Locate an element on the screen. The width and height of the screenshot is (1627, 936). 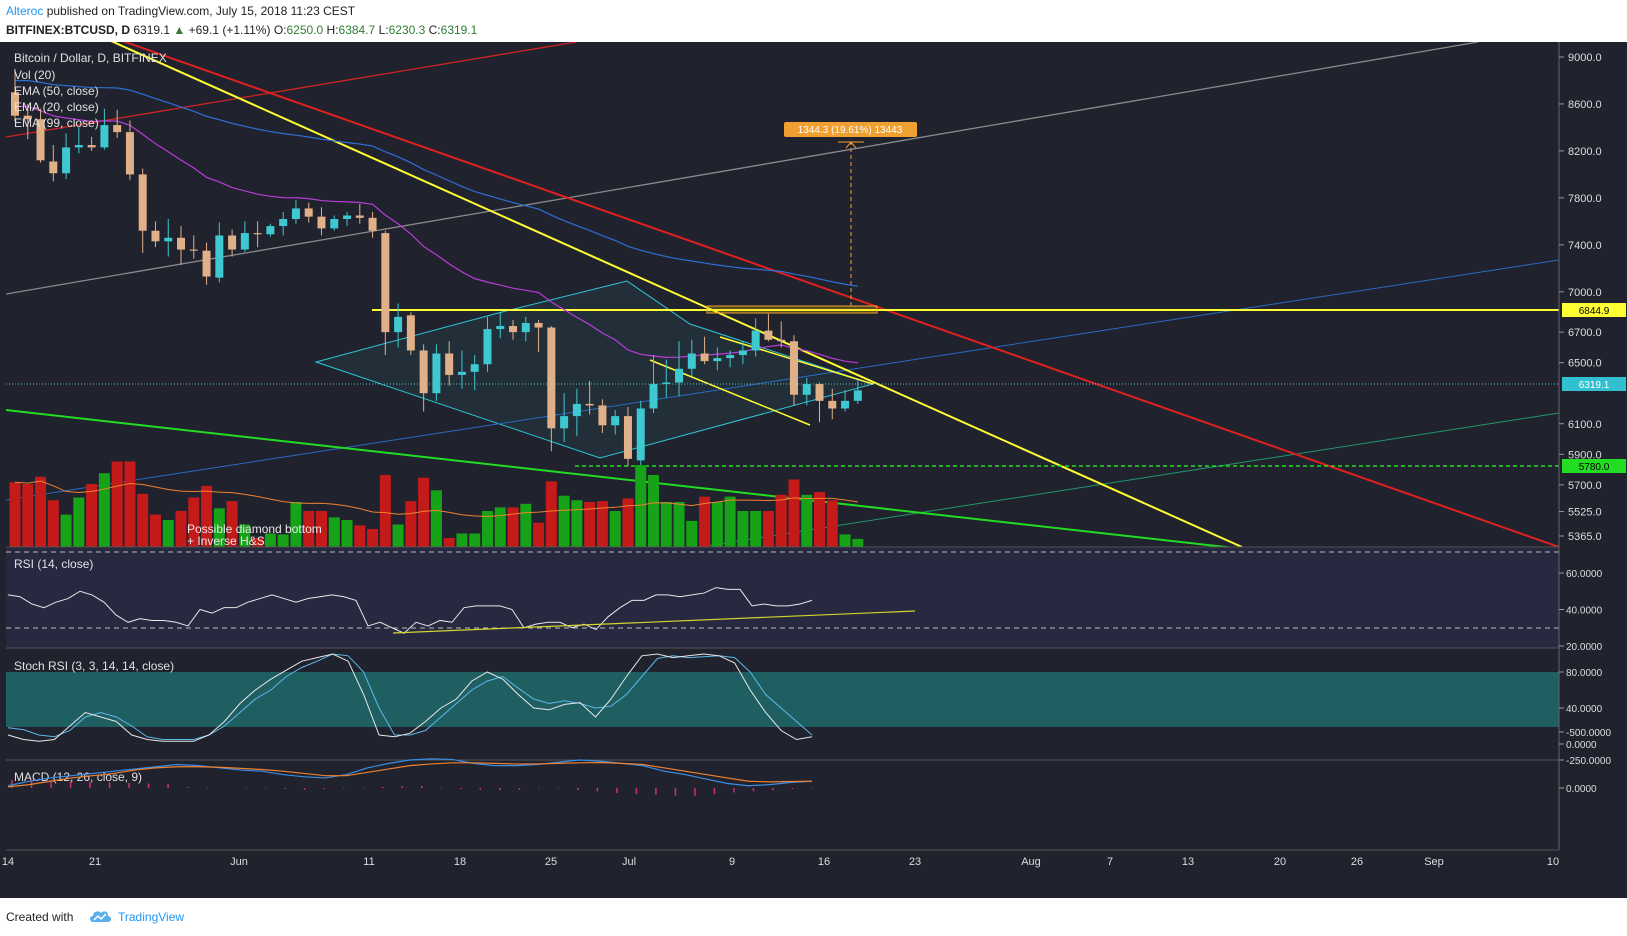
time-tick-label: 11 is located at coordinates (368, 862).